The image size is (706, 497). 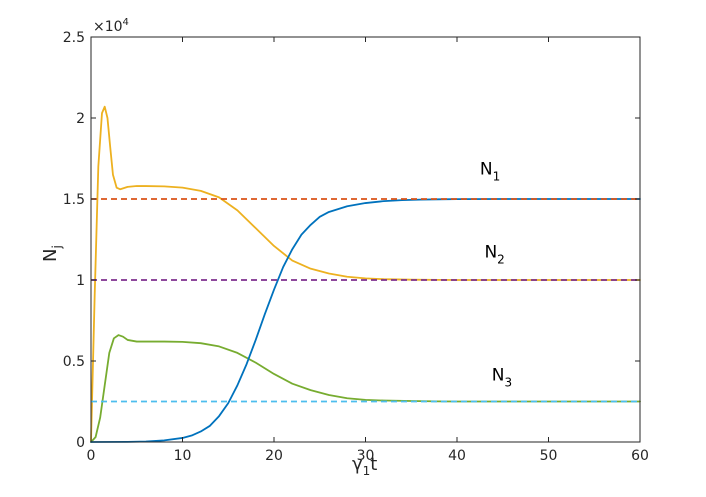 What do you see at coordinates (74, 362) in the screenshot?
I see `y-tick-label: 0.5` at bounding box center [74, 362].